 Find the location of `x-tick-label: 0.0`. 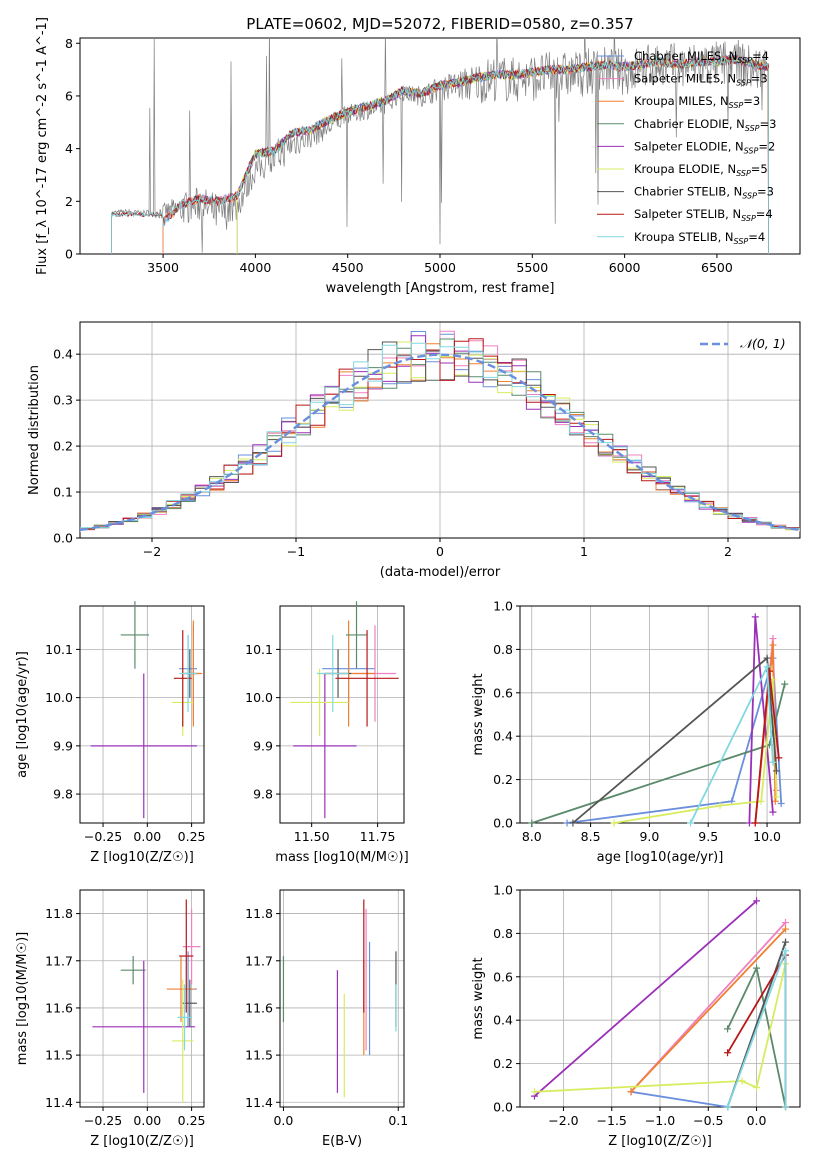

x-tick-label: 0.0 is located at coordinates (283, 1120).